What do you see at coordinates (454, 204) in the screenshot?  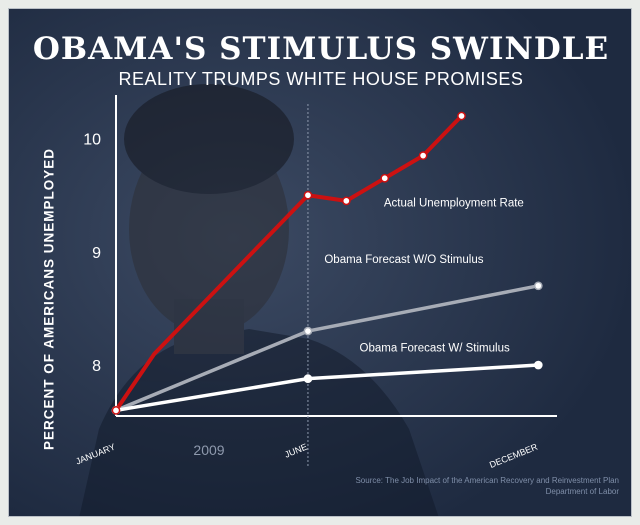 I see `series-label: Actual Unemployment Rate` at bounding box center [454, 204].